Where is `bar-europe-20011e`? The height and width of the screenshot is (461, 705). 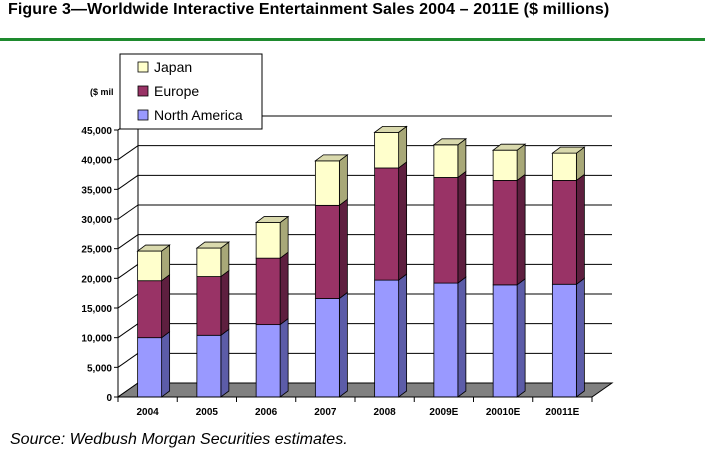 bar-europe-20011e is located at coordinates (564, 232).